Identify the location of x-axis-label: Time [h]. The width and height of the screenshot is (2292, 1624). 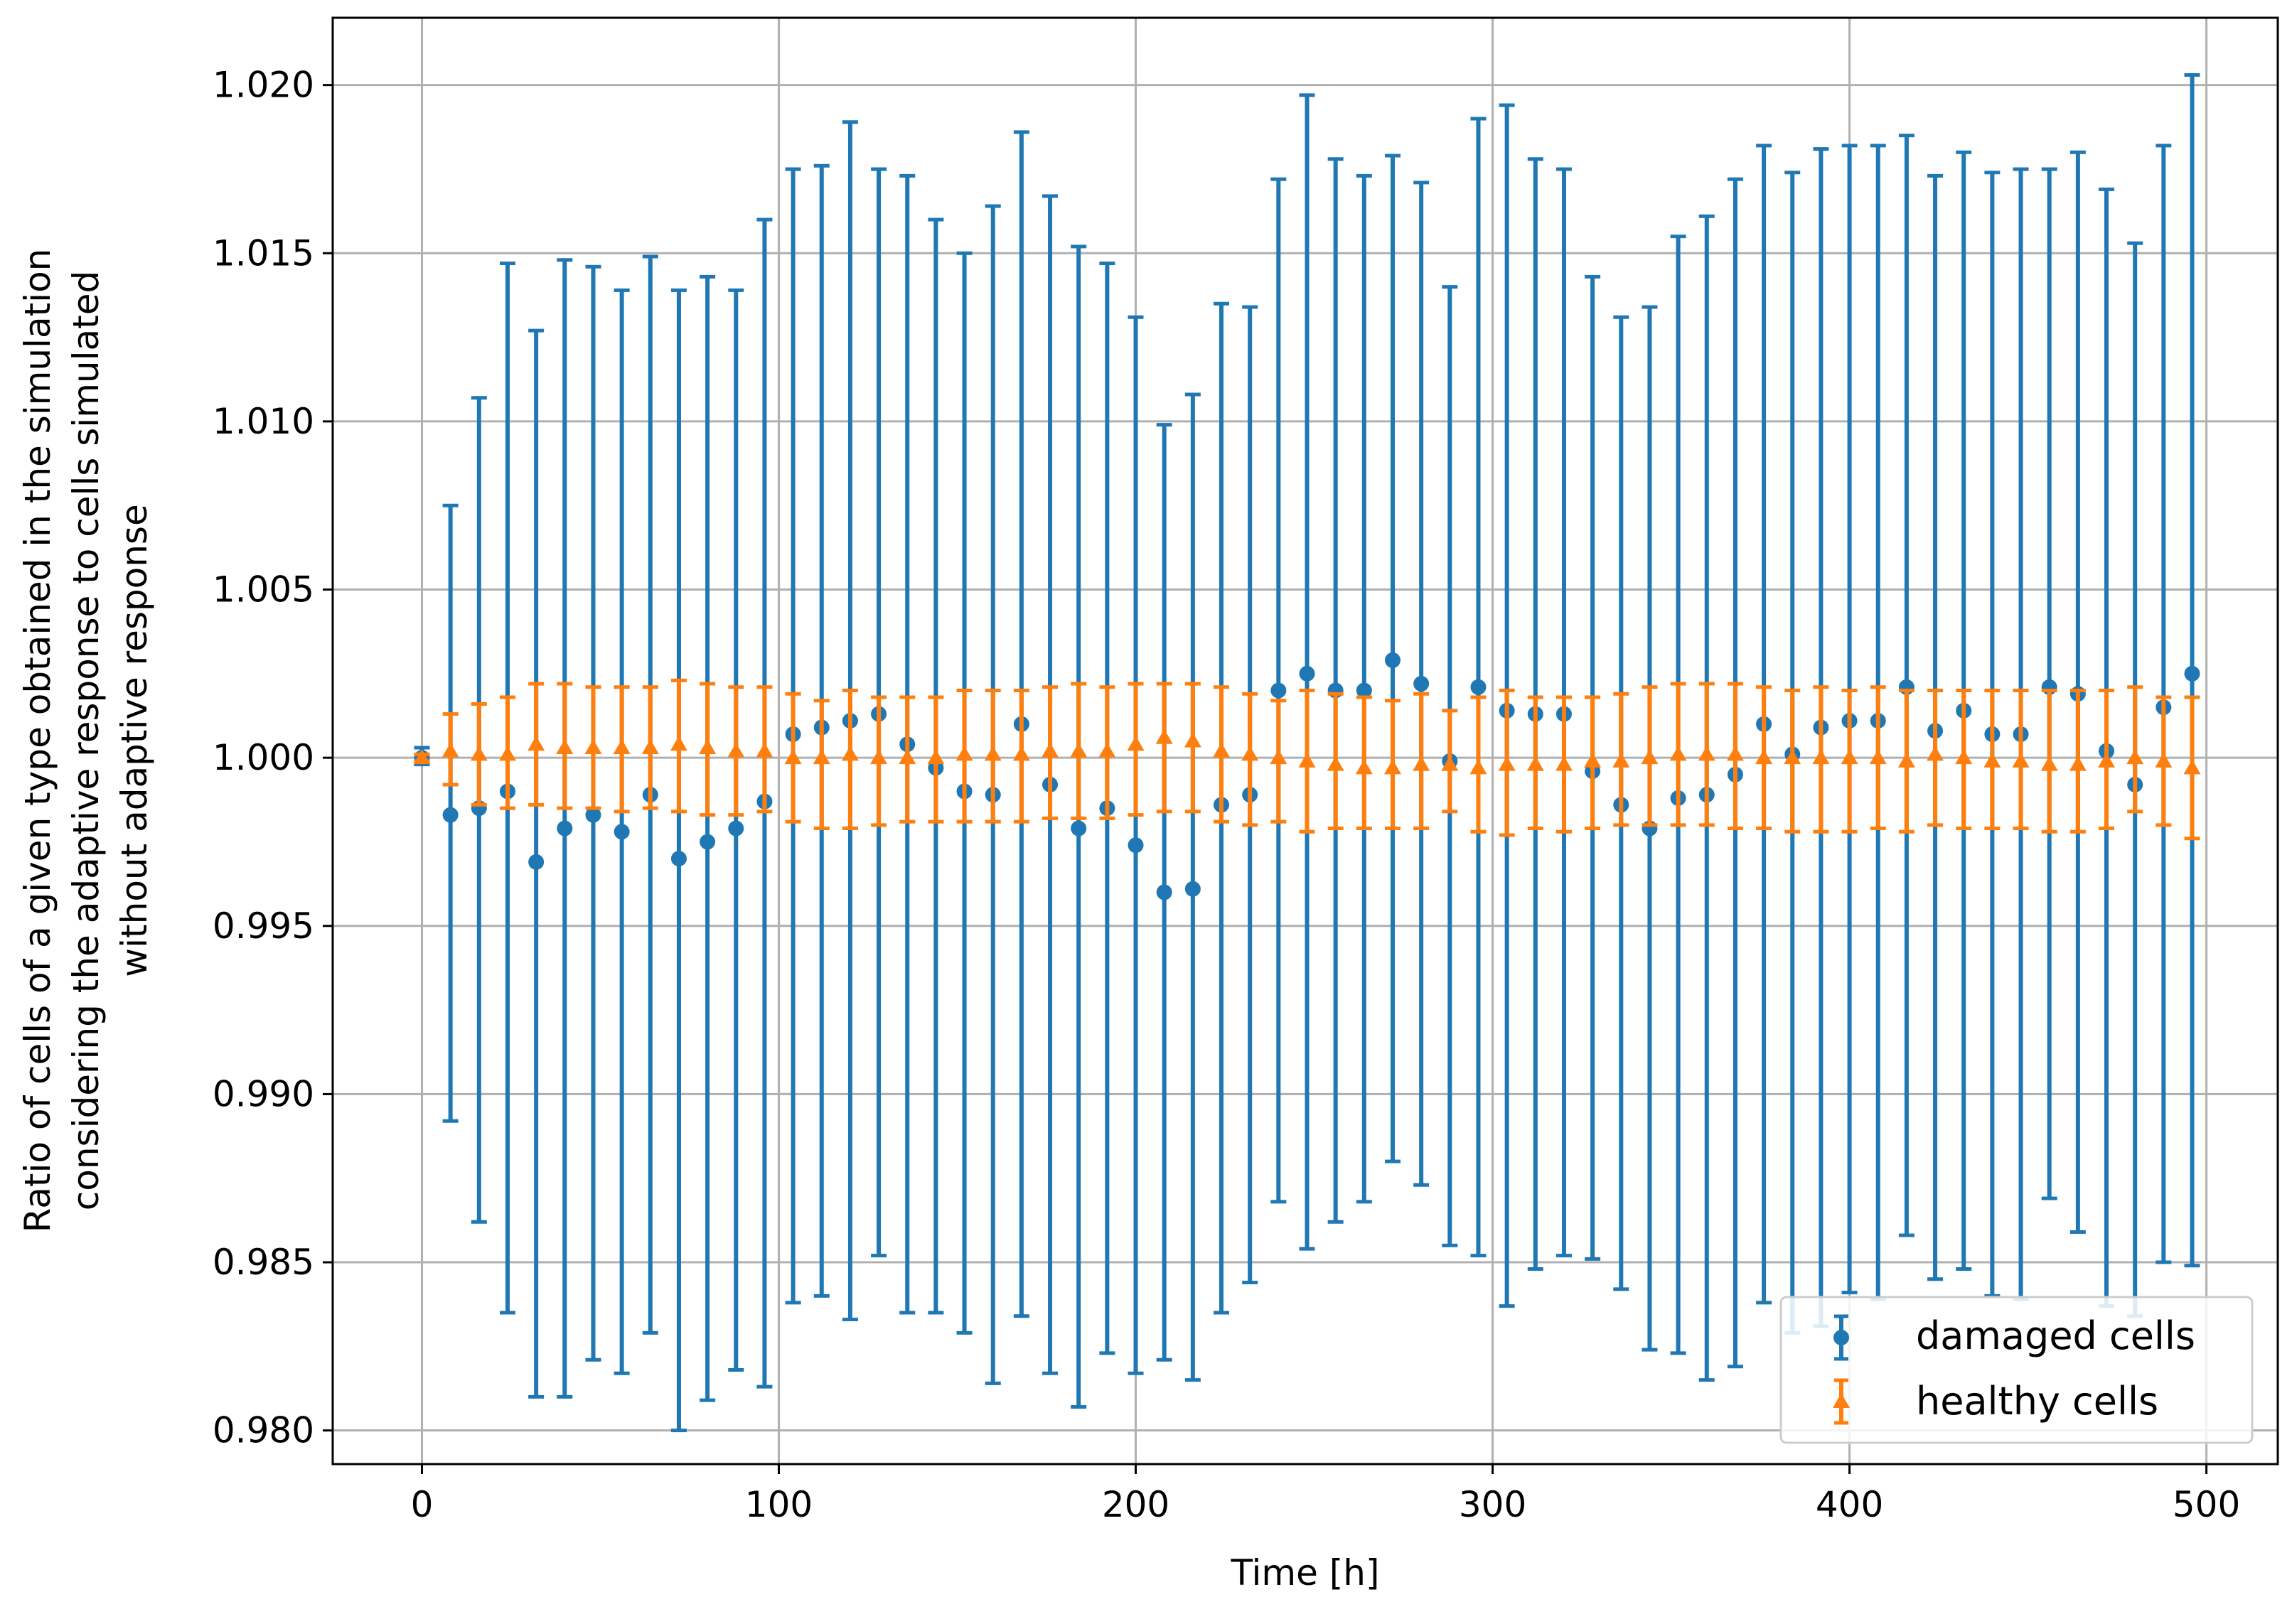
(1305, 1572).